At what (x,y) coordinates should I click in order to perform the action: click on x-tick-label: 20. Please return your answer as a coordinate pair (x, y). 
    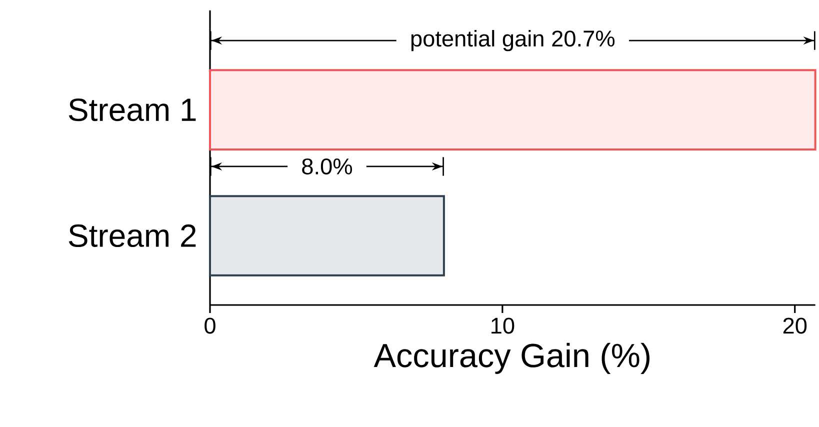
    Looking at the image, I should click on (795, 326).